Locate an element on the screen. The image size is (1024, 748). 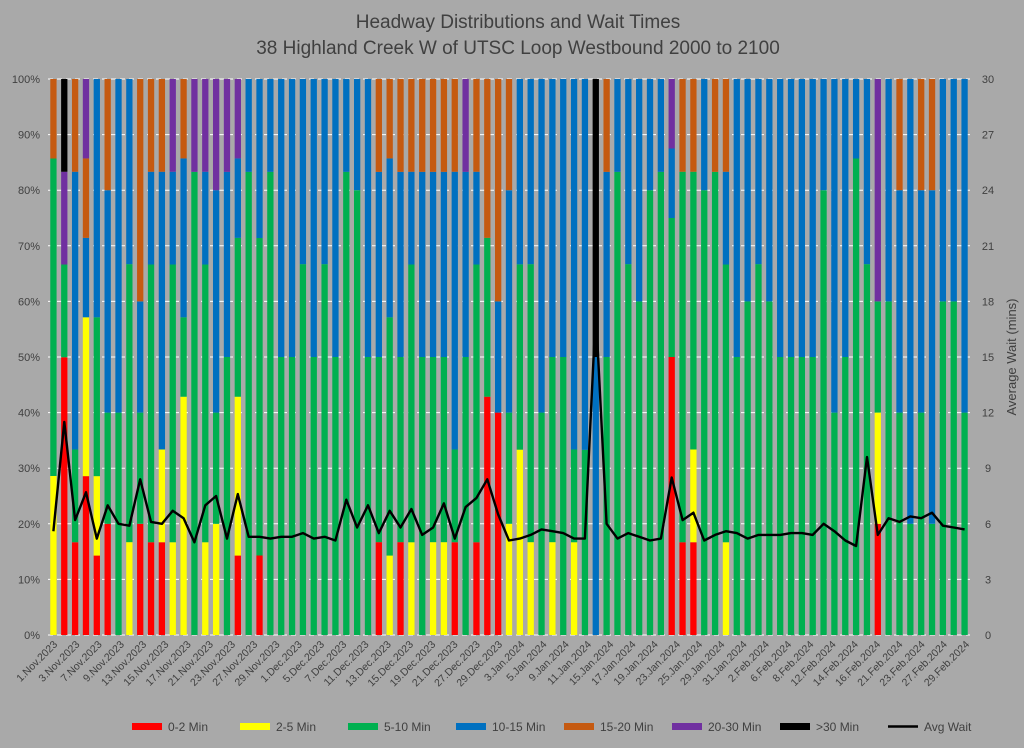
legend-label: 20-30 Min is located at coordinates (734, 727).